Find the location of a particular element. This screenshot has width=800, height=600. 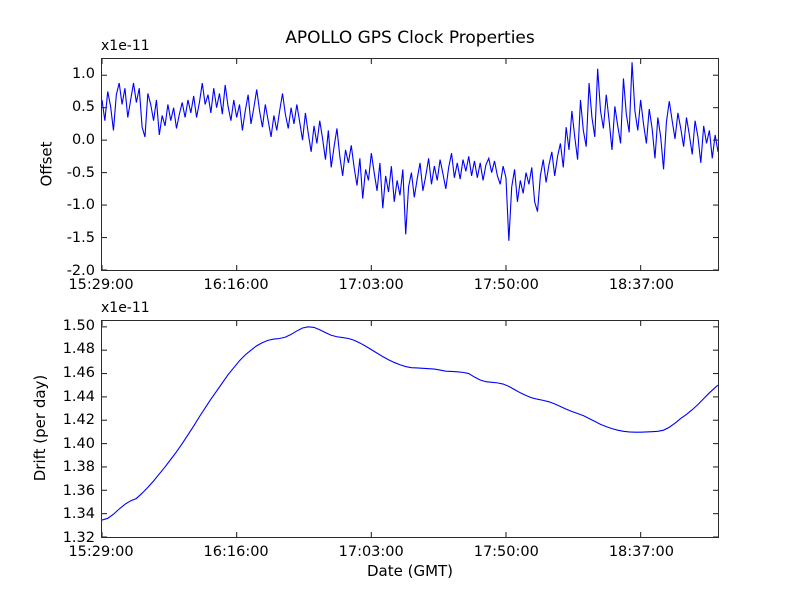

y-tick-label: -1.5 is located at coordinates (80, 238).